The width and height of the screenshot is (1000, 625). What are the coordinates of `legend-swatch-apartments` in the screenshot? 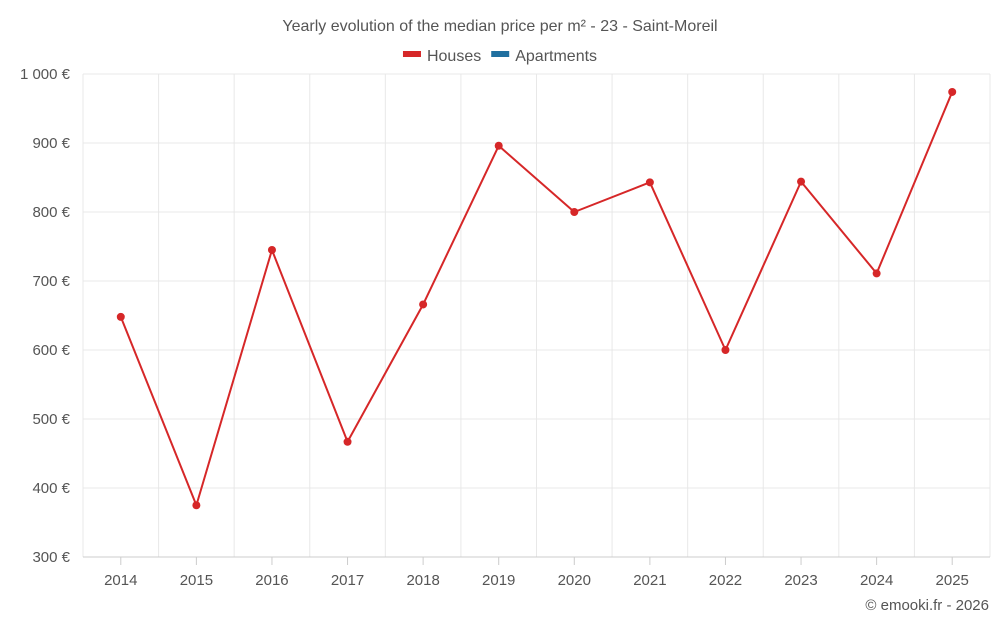 It's located at (500, 54).